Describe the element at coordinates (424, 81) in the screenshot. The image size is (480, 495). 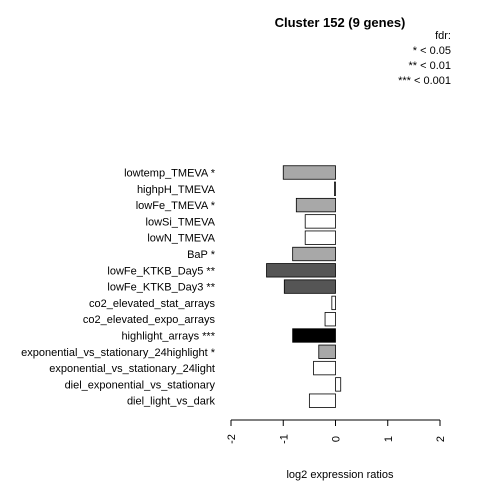
I see `legend-entry-fdr-0001: *** < 0.001` at that location.